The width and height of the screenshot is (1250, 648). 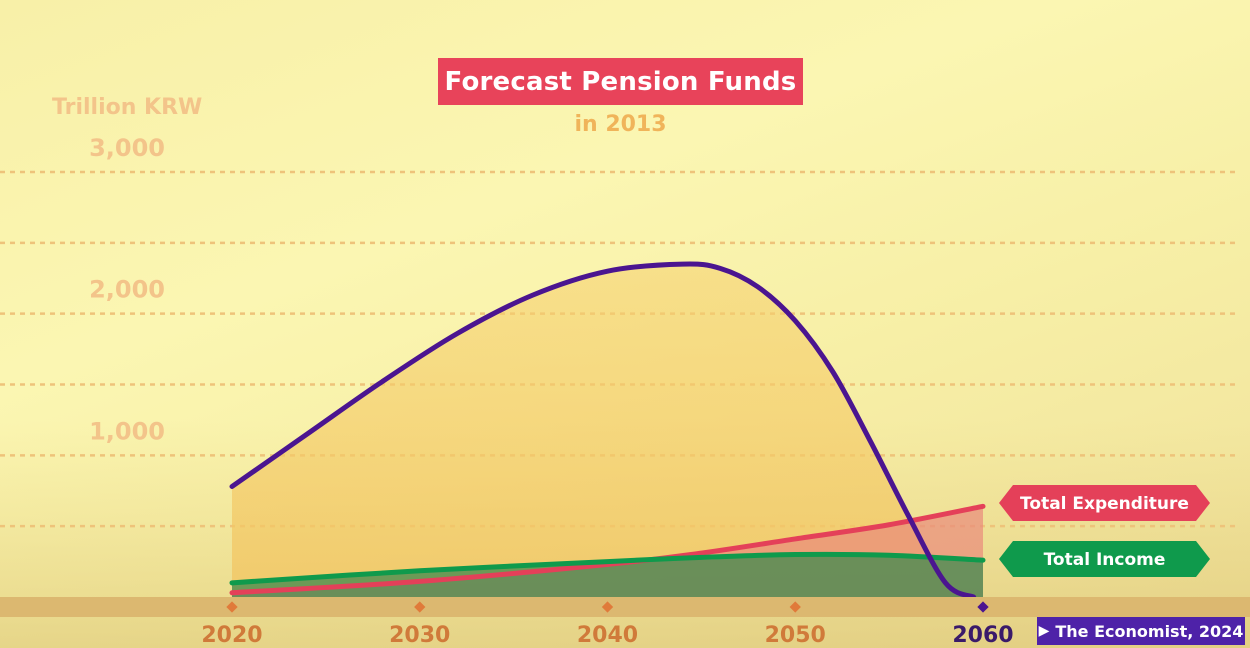 What do you see at coordinates (625, 607) in the screenshot?
I see `x-axis-band` at bounding box center [625, 607].